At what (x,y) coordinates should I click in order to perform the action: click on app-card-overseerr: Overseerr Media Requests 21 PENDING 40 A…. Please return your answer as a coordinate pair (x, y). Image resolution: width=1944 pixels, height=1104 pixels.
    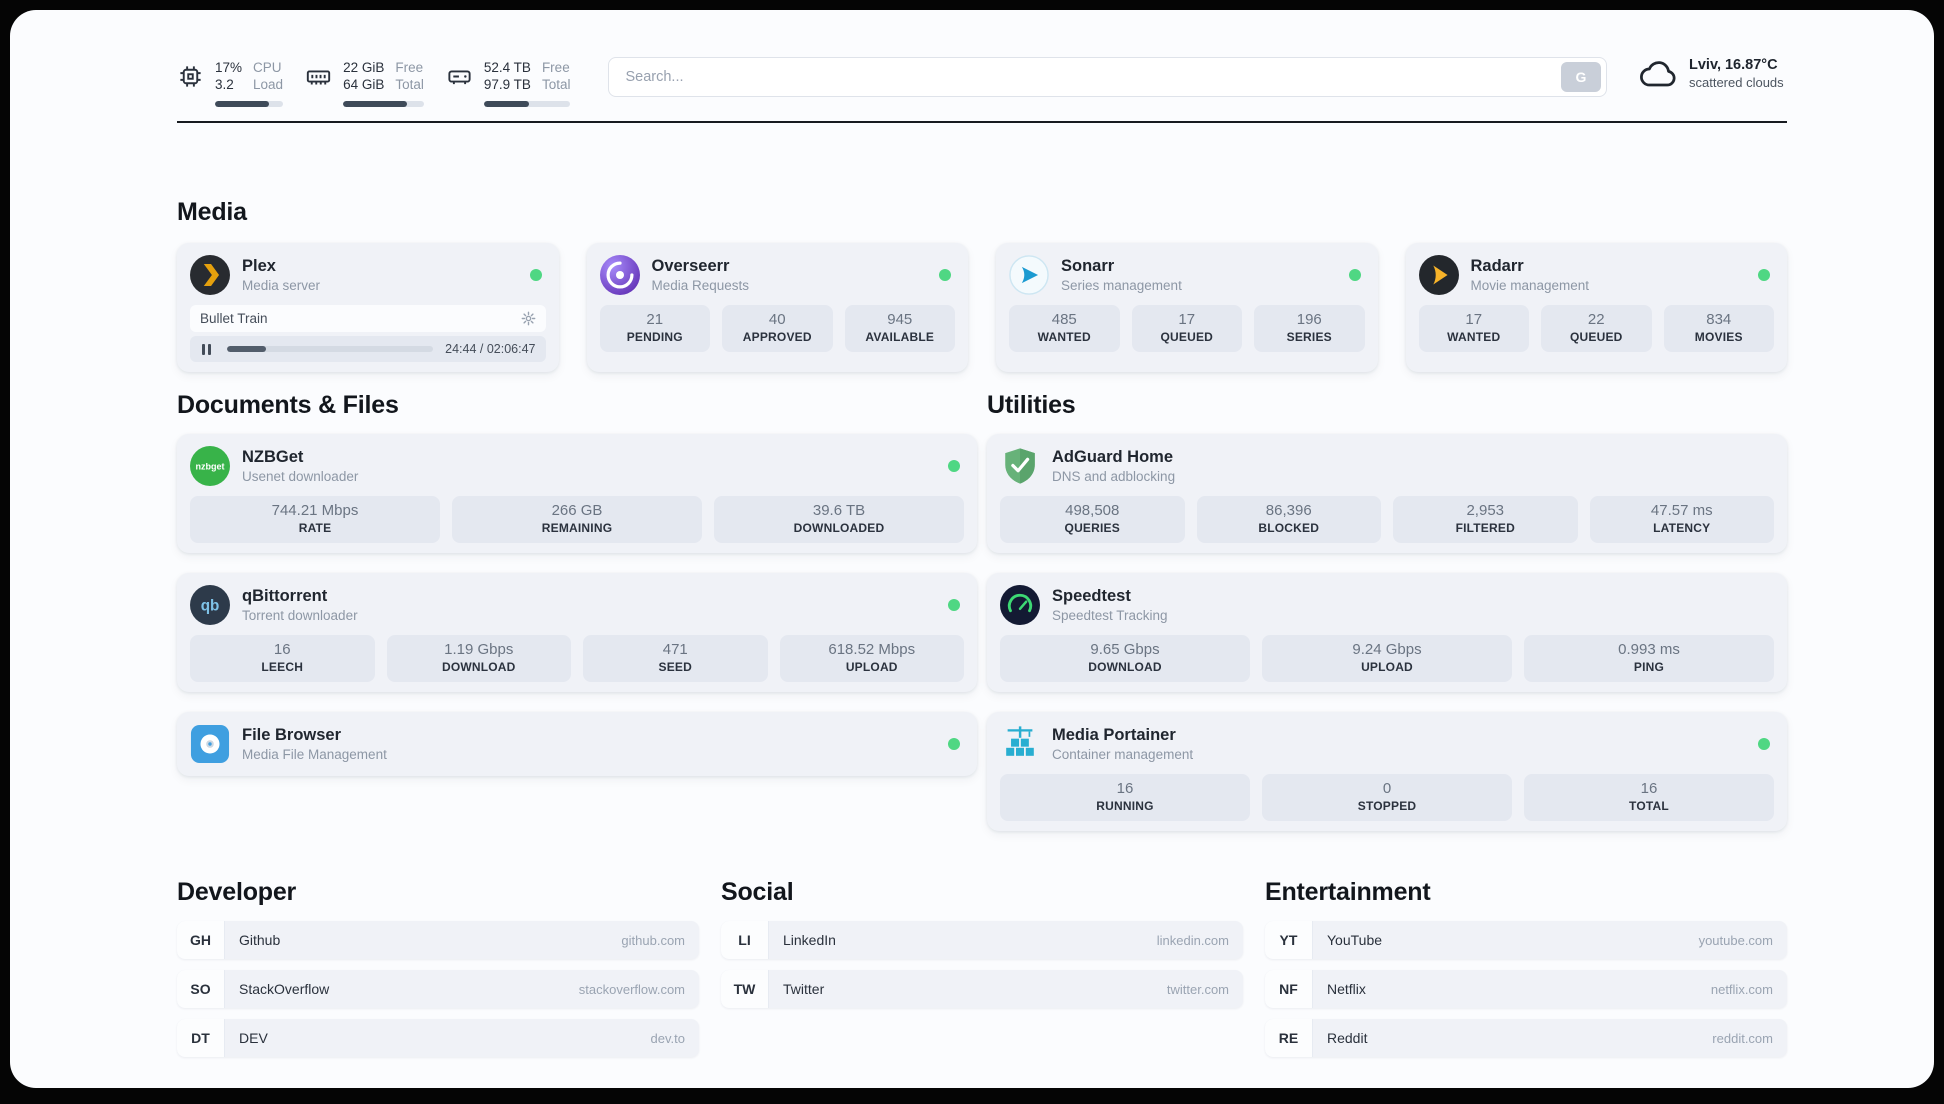
    Looking at the image, I should click on (777, 307).